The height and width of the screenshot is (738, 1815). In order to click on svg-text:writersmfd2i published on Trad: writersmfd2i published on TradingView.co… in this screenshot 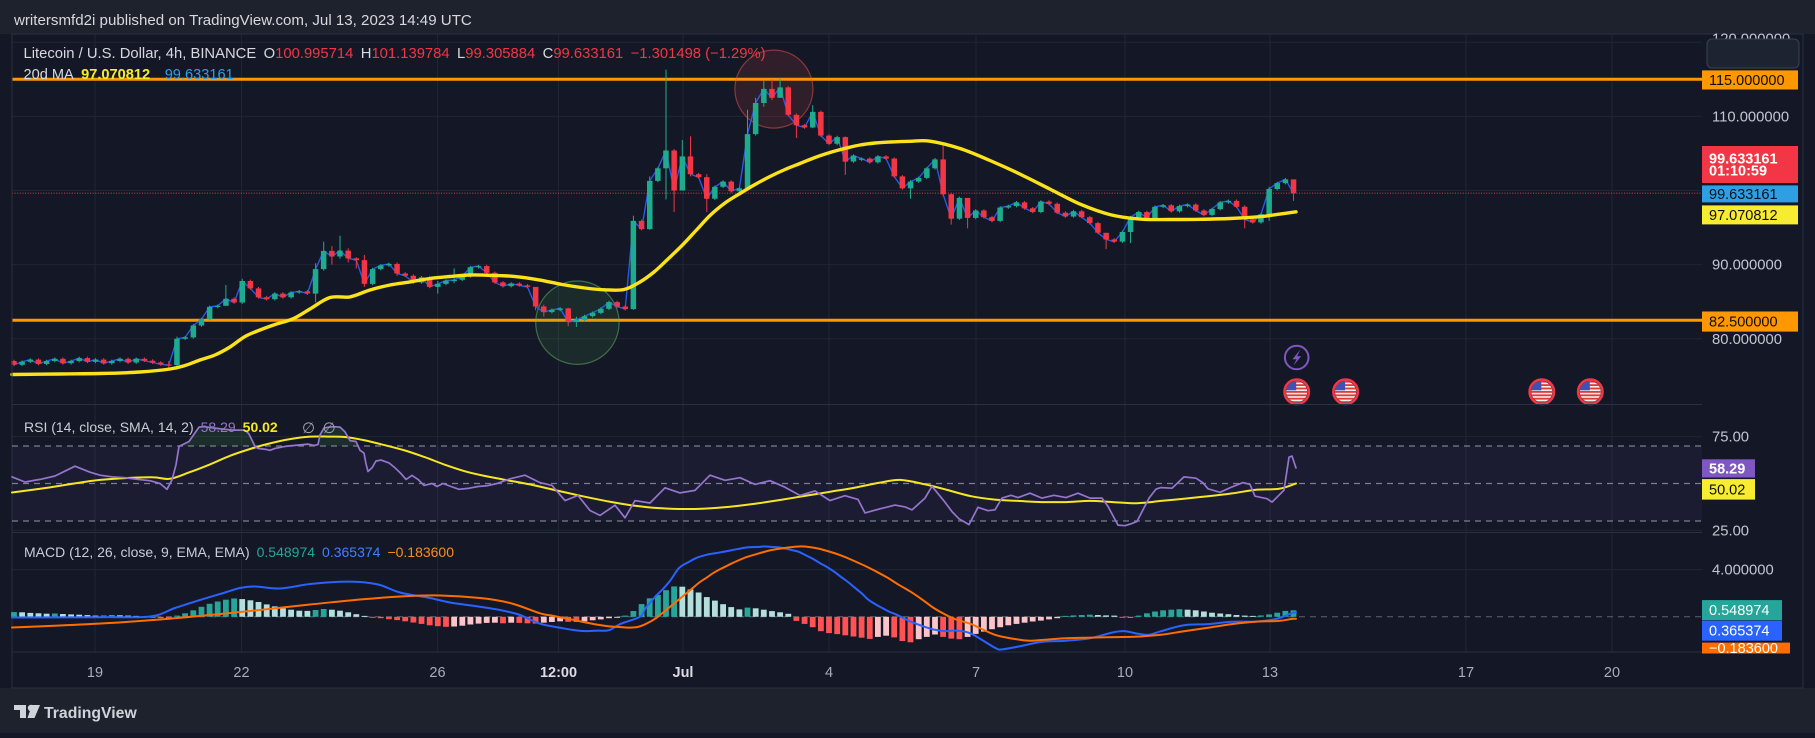, I will do `click(242, 20)`.